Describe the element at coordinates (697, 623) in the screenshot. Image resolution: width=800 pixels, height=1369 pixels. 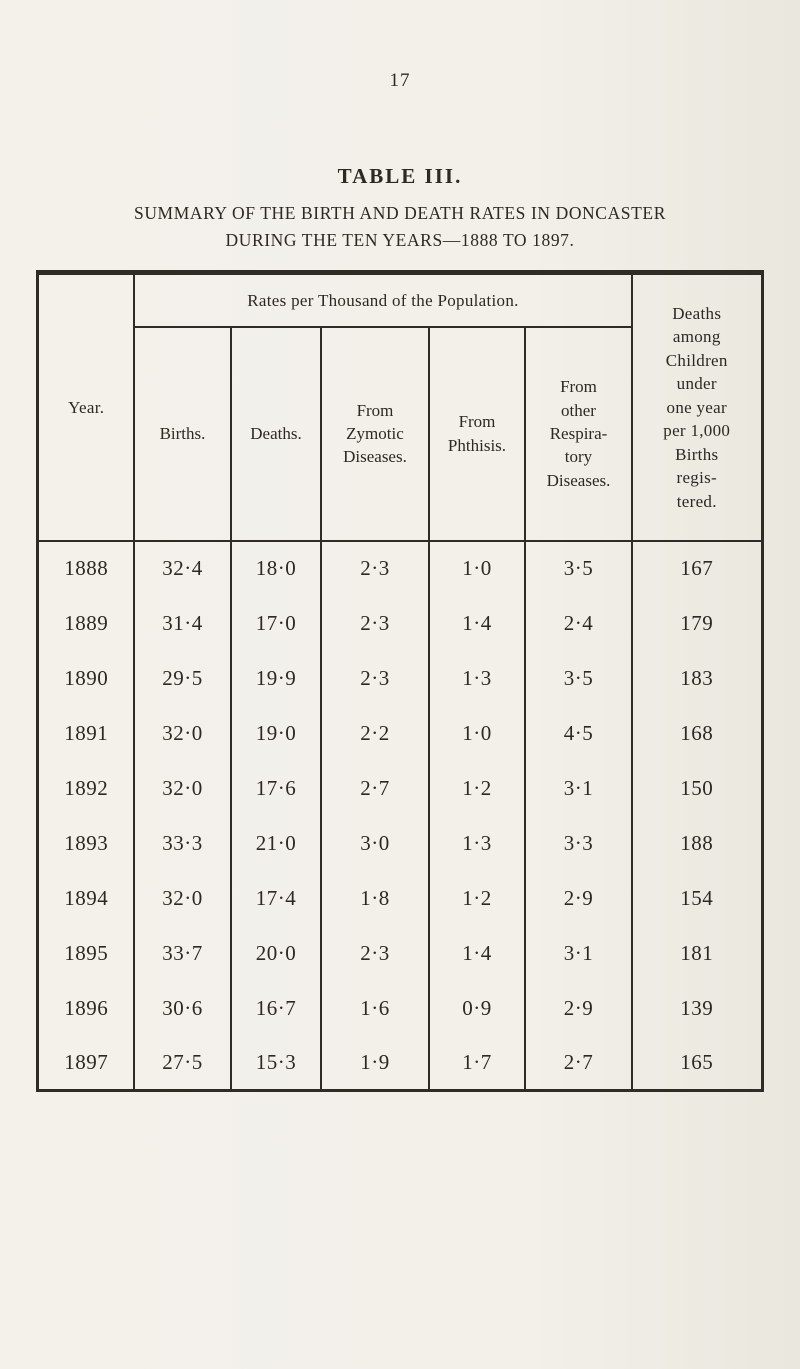
I see `infant-mortality-cell: 179` at that location.